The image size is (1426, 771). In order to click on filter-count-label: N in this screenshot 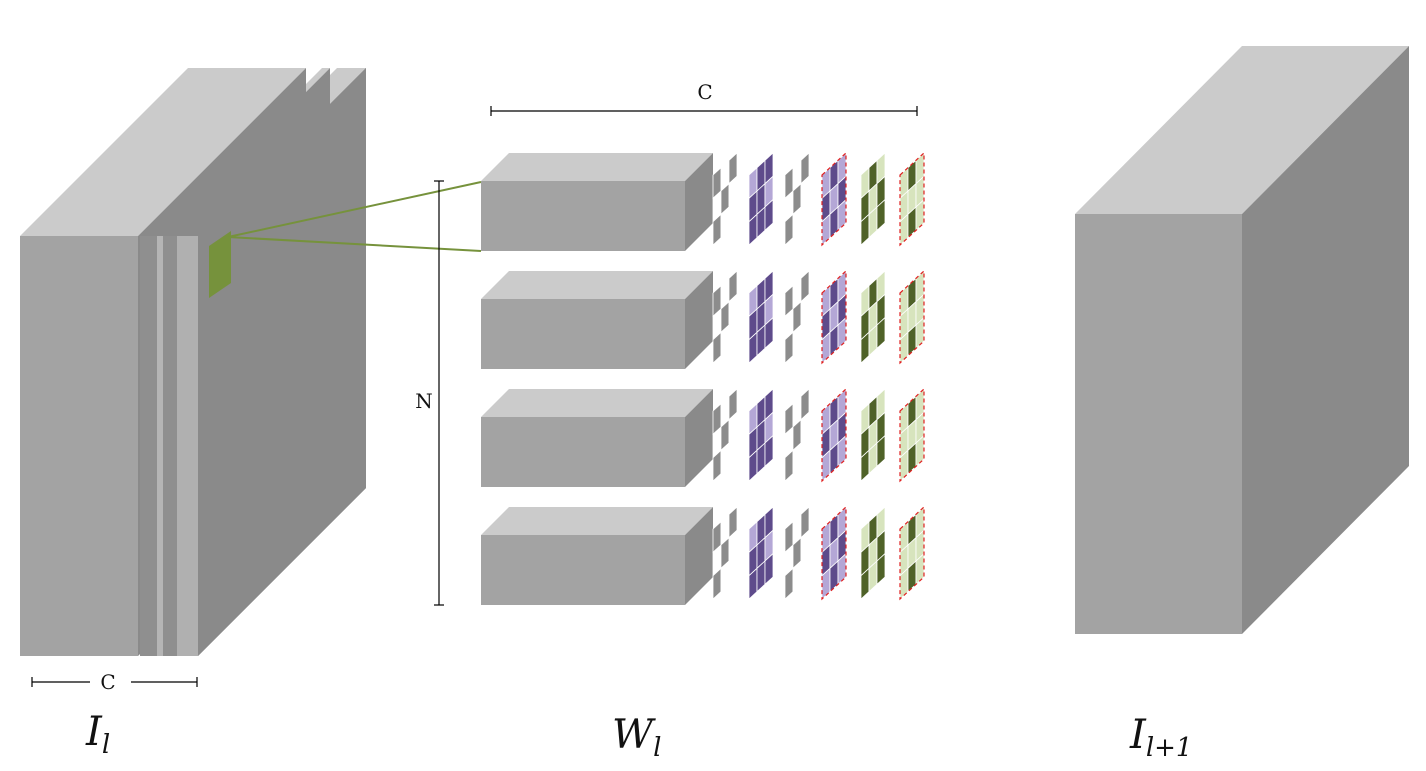, I will do `click(424, 401)`.